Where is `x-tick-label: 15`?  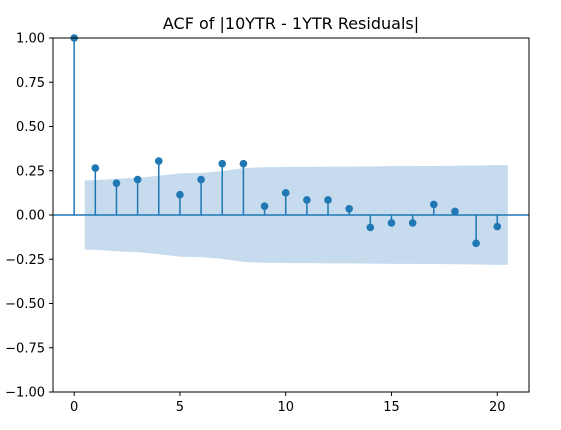
x-tick-label: 15 is located at coordinates (391, 407).